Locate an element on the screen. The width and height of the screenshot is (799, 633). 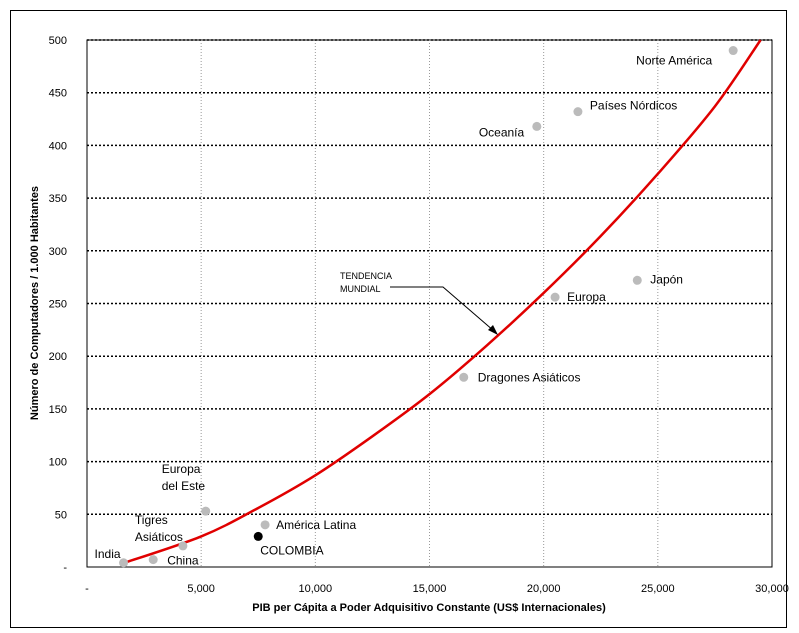
data-point-label: China is located at coordinates (183, 561).